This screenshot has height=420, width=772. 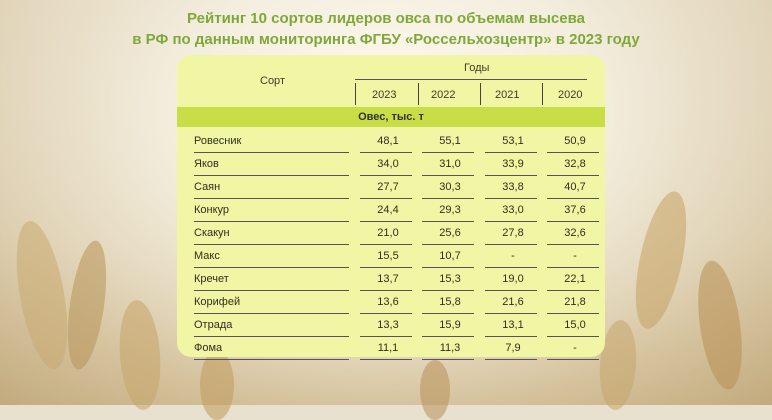 What do you see at coordinates (450, 348) in the screenshot?
I see `value-cell-2022: 11,3` at bounding box center [450, 348].